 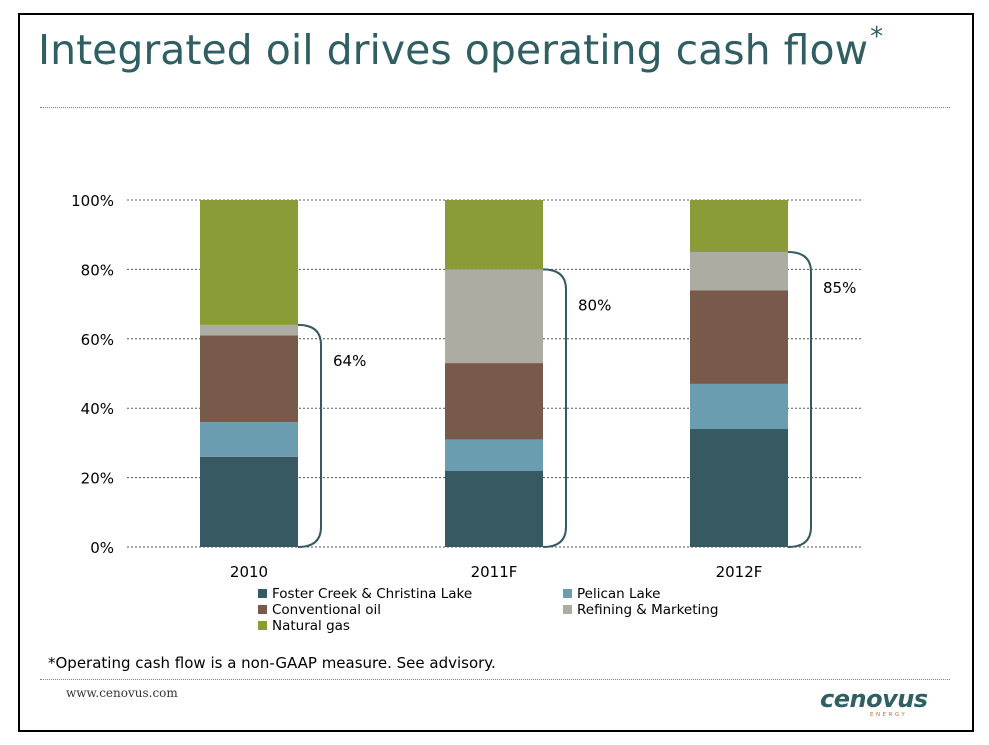 What do you see at coordinates (619, 594) in the screenshot?
I see `legend-label: Pelican Lake` at bounding box center [619, 594].